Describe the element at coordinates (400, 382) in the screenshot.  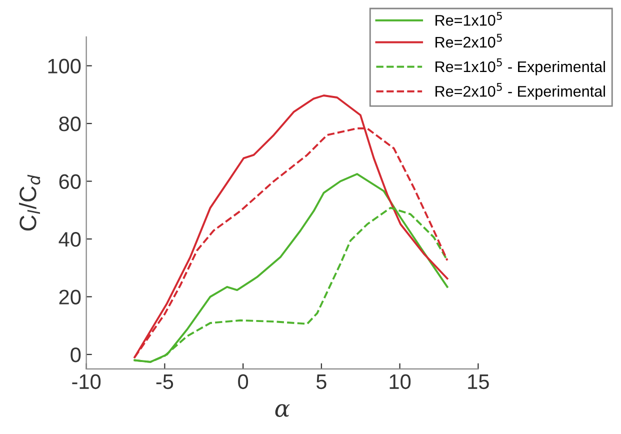
I see `x-tick-label: 10` at that location.